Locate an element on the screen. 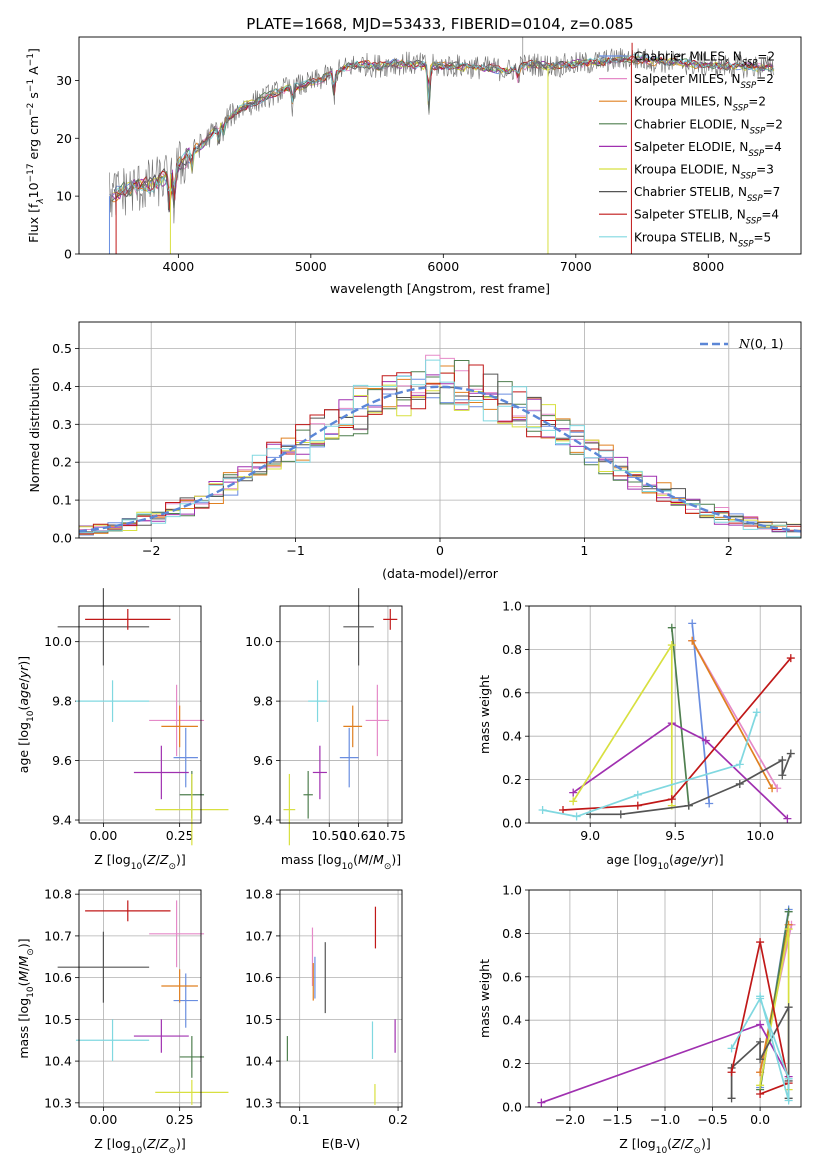  label-part: ( is located at coordinates (671, 859).